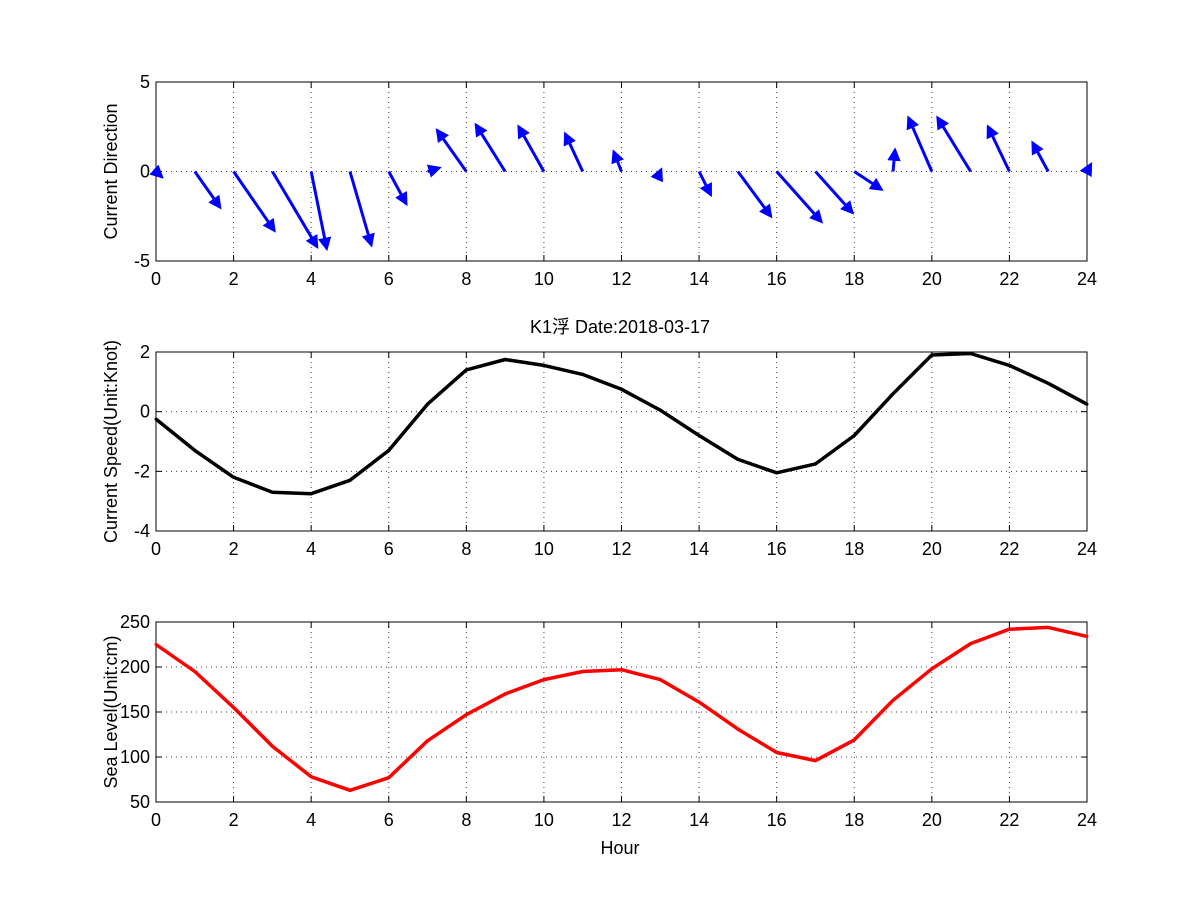  Describe the element at coordinates (1087, 820) in the screenshot. I see `sea-level-xtick-label: 24` at that location.